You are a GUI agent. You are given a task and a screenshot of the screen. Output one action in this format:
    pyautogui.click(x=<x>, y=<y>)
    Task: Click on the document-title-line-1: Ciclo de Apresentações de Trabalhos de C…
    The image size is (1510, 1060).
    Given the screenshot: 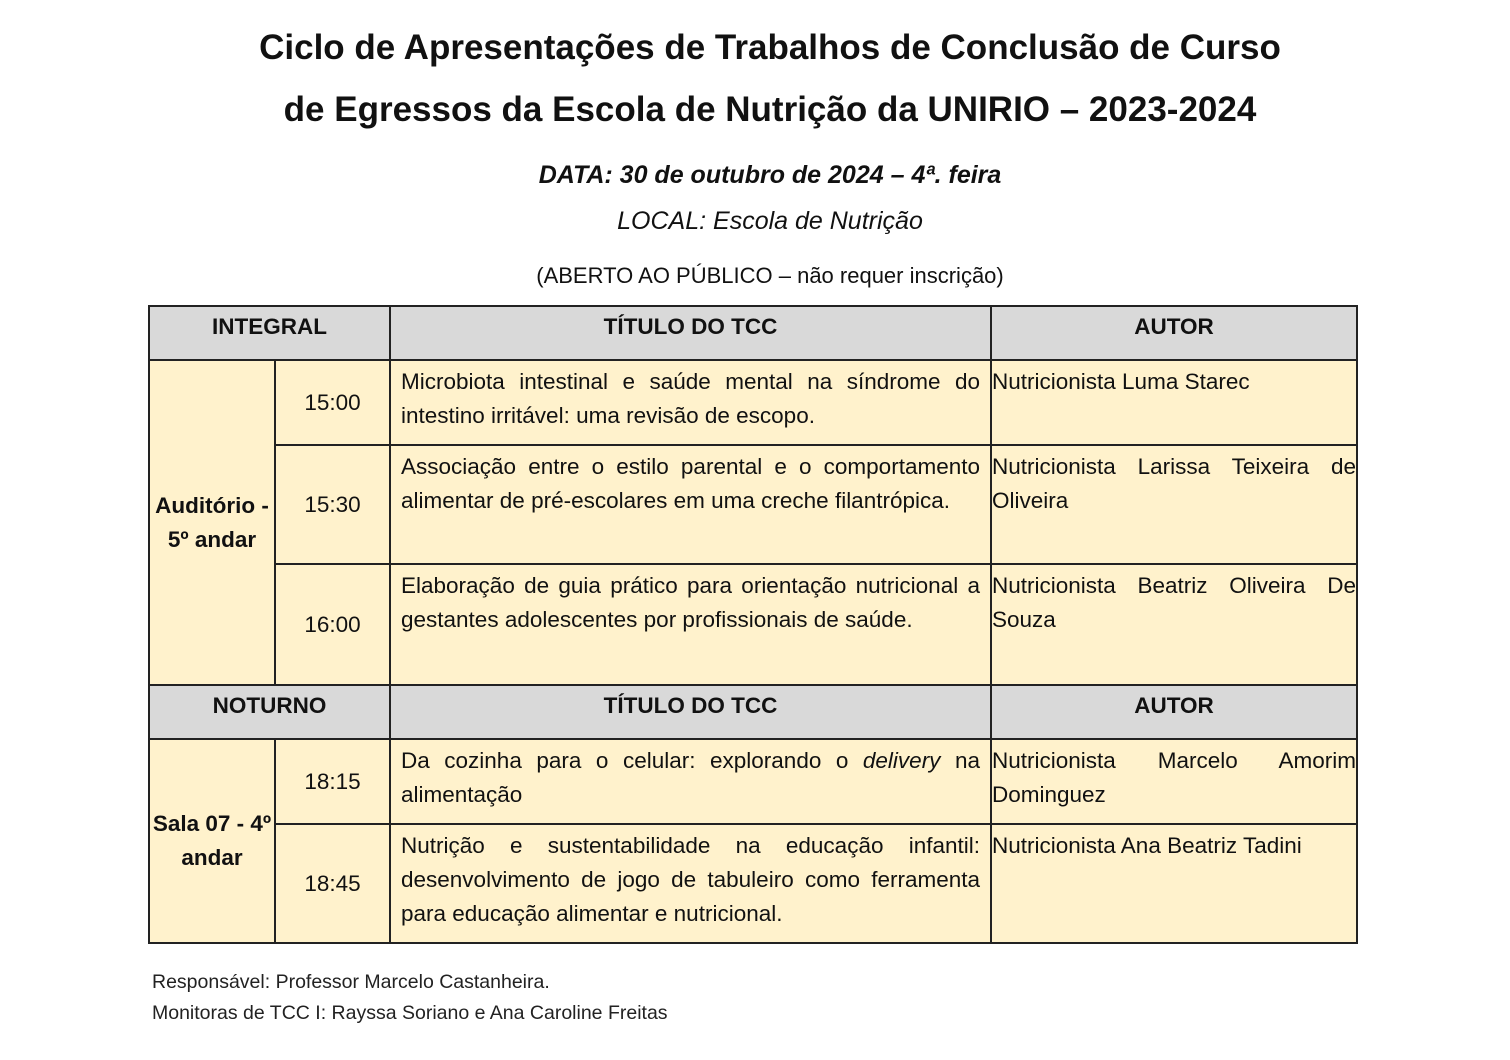 What is the action you would take?
    pyautogui.click(x=770, y=47)
    